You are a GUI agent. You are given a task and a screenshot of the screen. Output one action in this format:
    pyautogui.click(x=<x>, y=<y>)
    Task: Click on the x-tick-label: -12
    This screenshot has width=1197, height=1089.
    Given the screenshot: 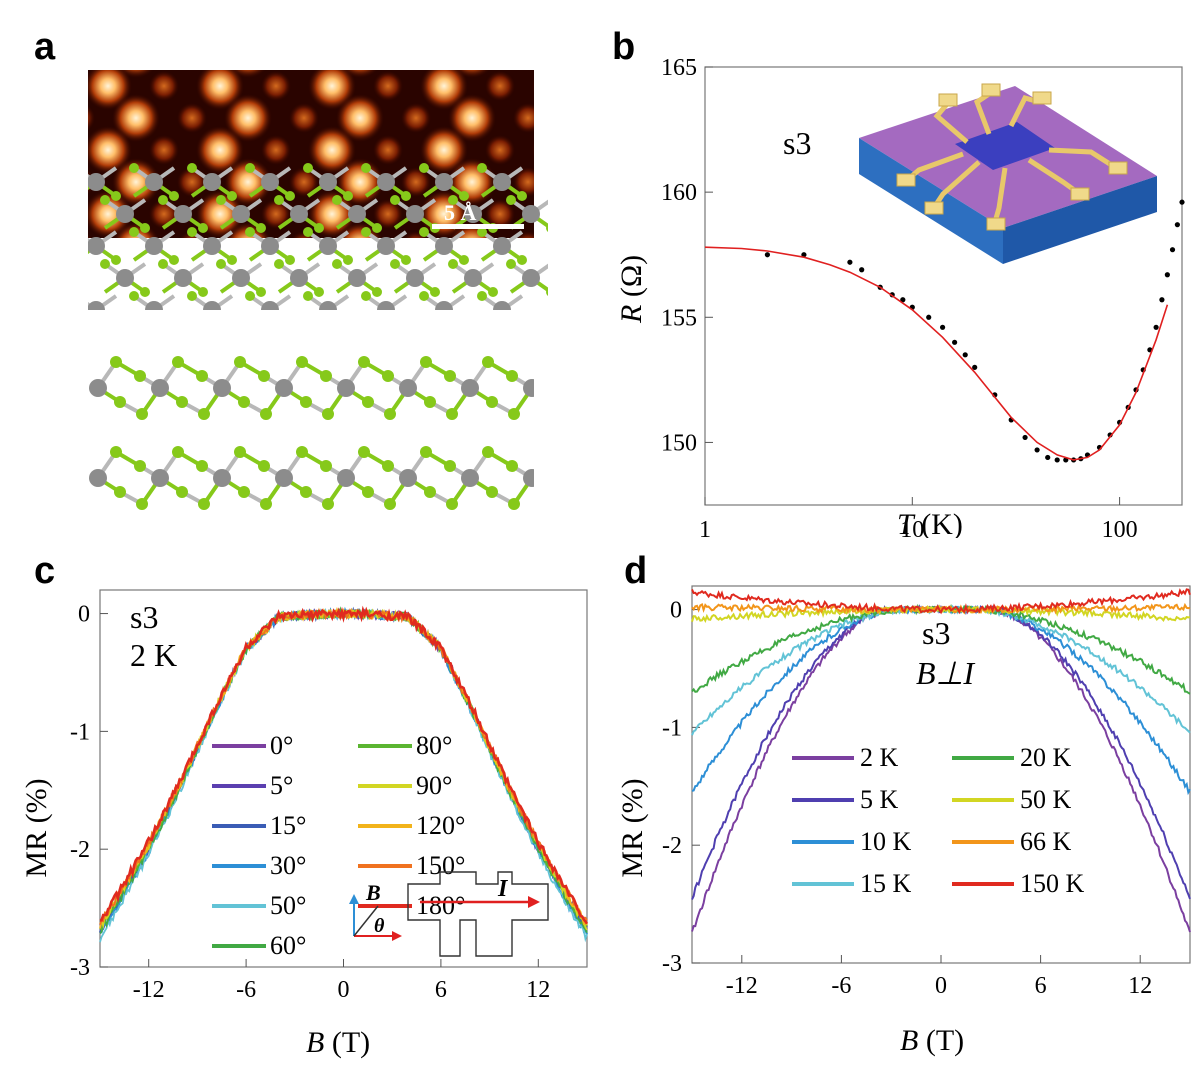 What is the action you would take?
    pyautogui.click(x=742, y=986)
    